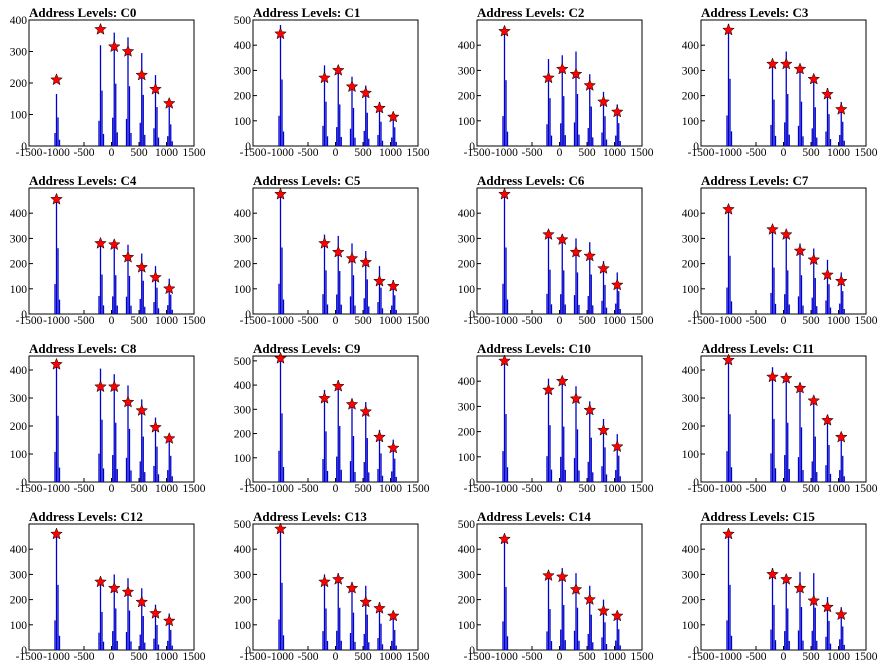 This screenshot has height=672, width=896. I want to click on chart-title: Address Levels: C15, so click(758, 516).